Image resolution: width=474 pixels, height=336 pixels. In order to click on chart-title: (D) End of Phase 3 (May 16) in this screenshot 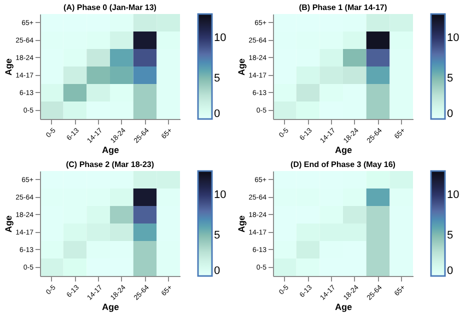, I will do `click(343, 164)`.